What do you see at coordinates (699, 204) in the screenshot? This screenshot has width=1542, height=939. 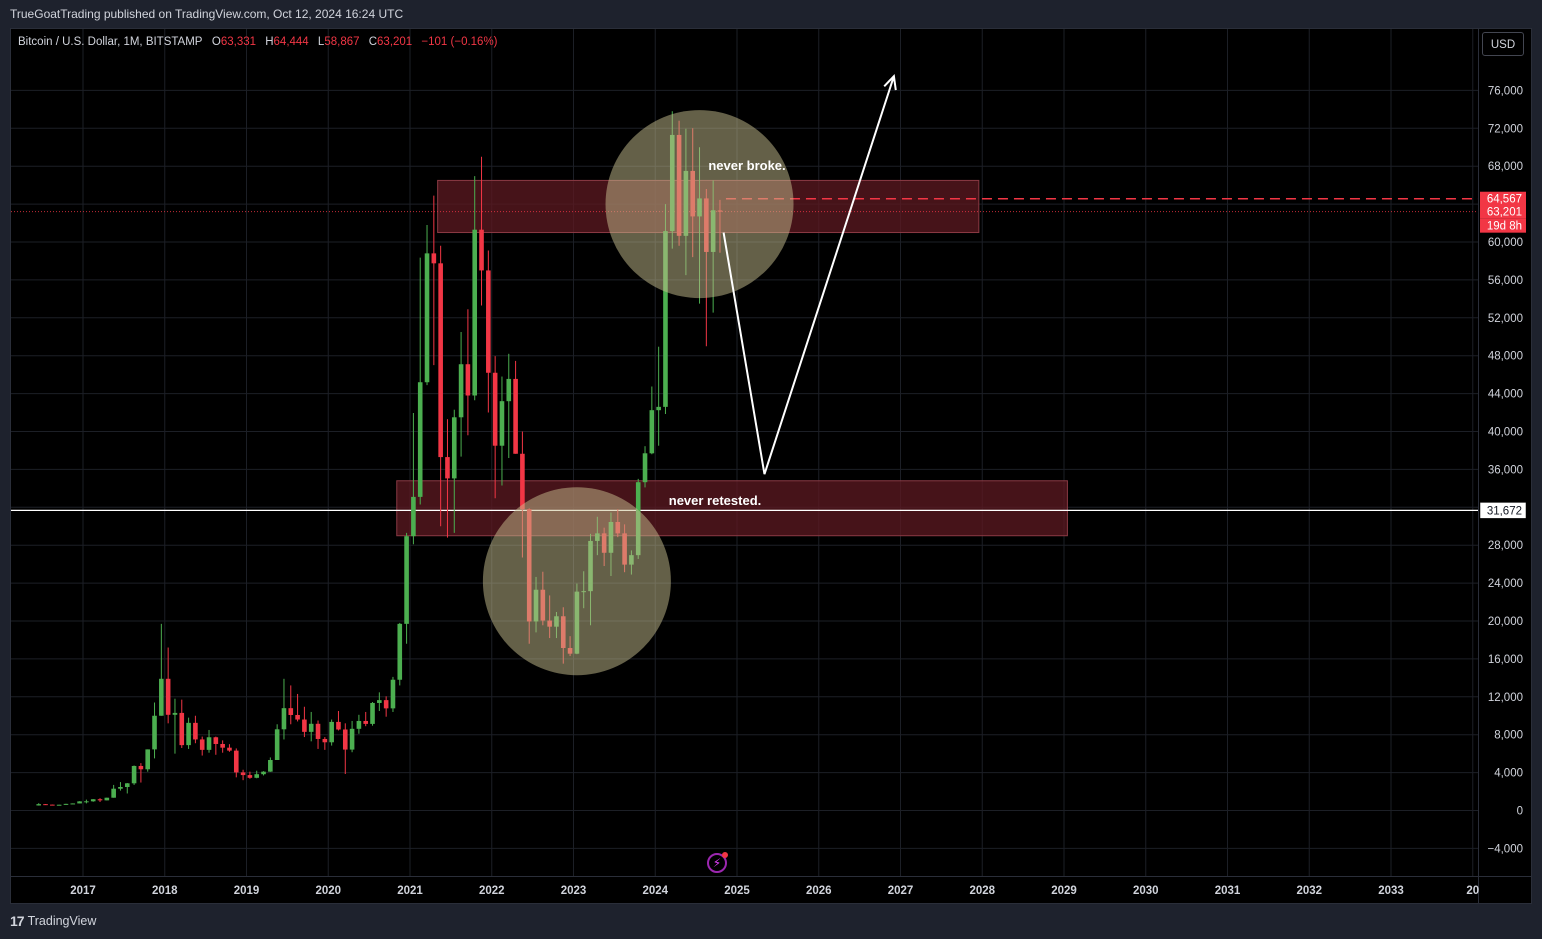 I see `highlight-circle-top` at bounding box center [699, 204].